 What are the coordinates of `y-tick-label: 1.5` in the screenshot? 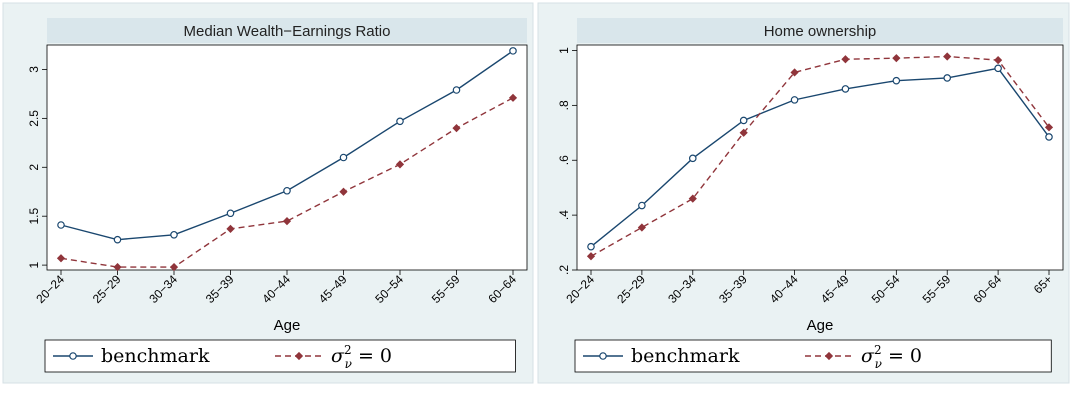 It's located at (34, 216).